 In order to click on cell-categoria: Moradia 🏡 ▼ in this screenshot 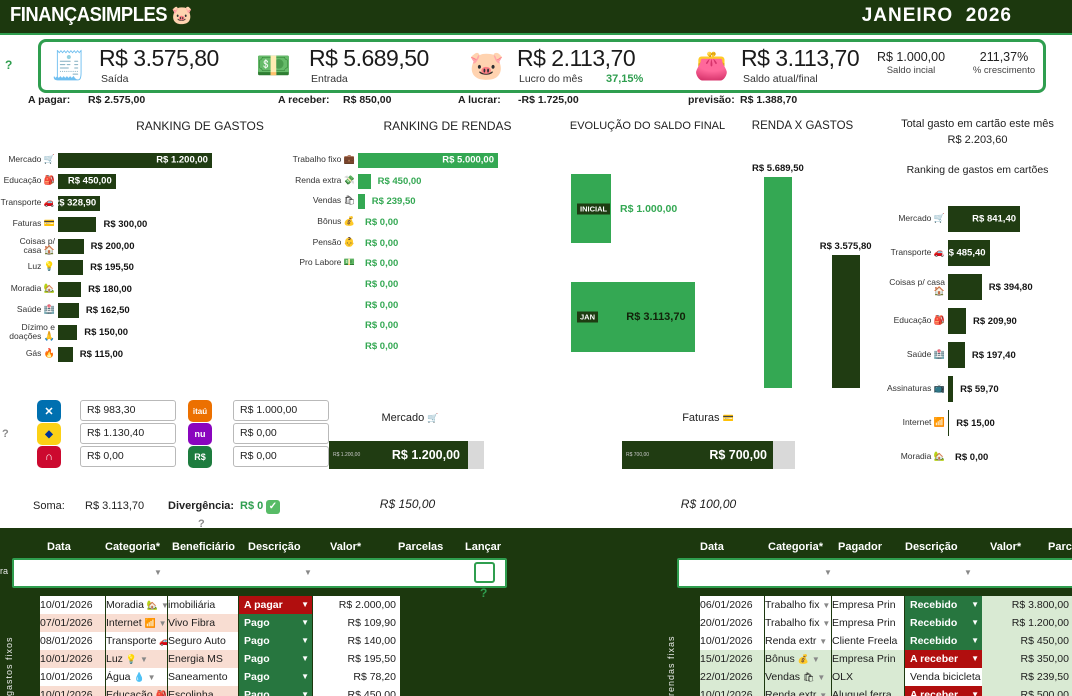, I will do `click(136, 605)`.